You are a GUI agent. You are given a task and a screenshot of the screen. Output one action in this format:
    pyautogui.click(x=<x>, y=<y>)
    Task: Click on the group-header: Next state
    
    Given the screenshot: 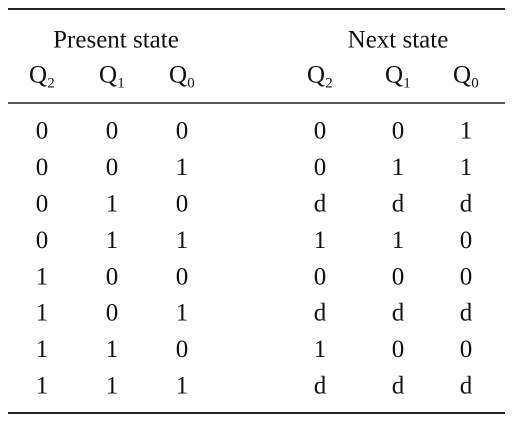 What is the action you would take?
    pyautogui.click(x=398, y=40)
    